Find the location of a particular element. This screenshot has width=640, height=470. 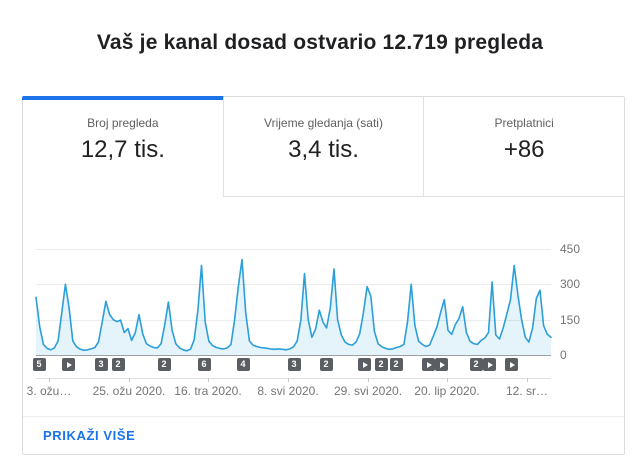

tab-views: Broj pregleda 12,7 tis. is located at coordinates (123, 146).